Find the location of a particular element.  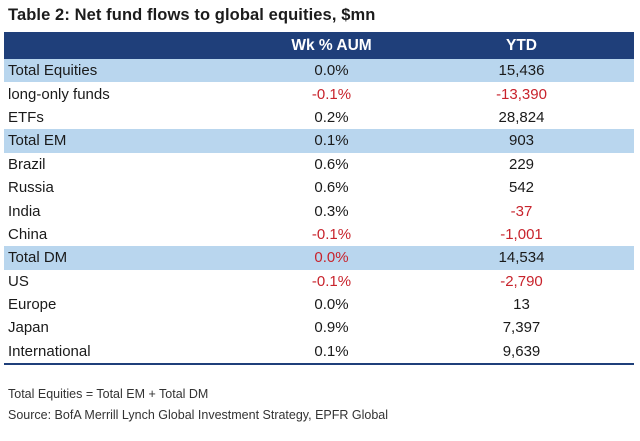

row-label: Brazil is located at coordinates (27, 164).